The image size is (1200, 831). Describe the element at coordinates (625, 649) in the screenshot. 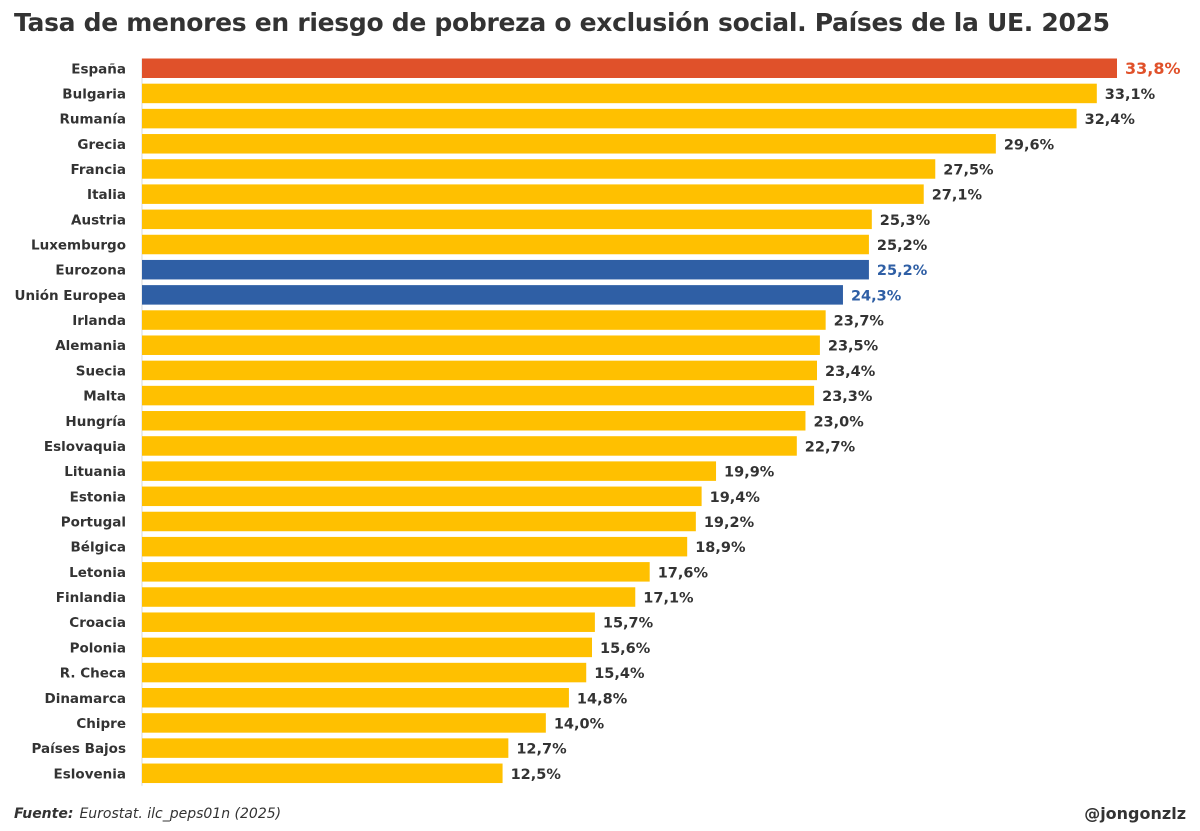

I see `value-label-23: 15,6%` at that location.